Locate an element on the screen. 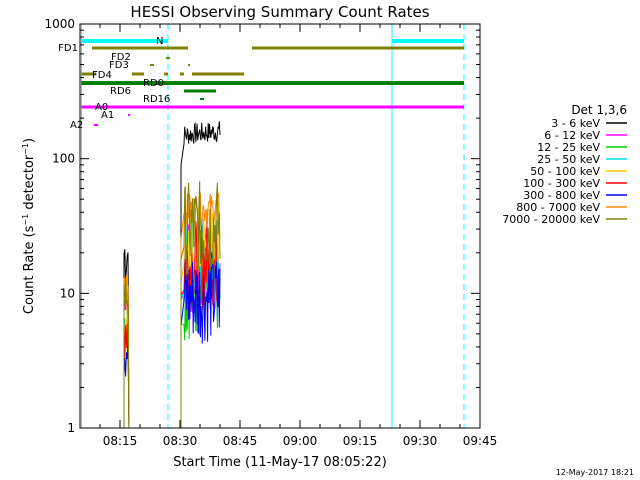 The width and height of the screenshot is (640, 480). x-tick-label: 09:30 is located at coordinates (420, 441).